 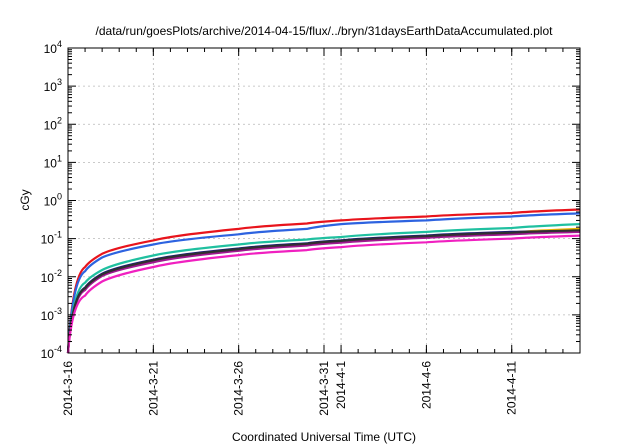 What do you see at coordinates (68, 388) in the screenshot?
I see `x-tick-label: 2014-3-16` at bounding box center [68, 388].